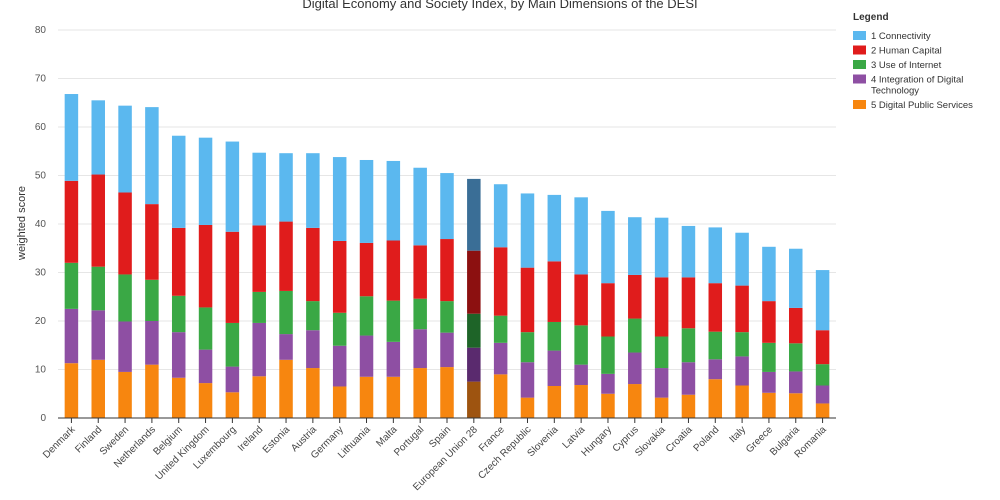 Image resolution: width=1000 pixels, height=500 pixels. I want to click on legend-label: 4 Integration of Digital Technology, so click(917, 86).